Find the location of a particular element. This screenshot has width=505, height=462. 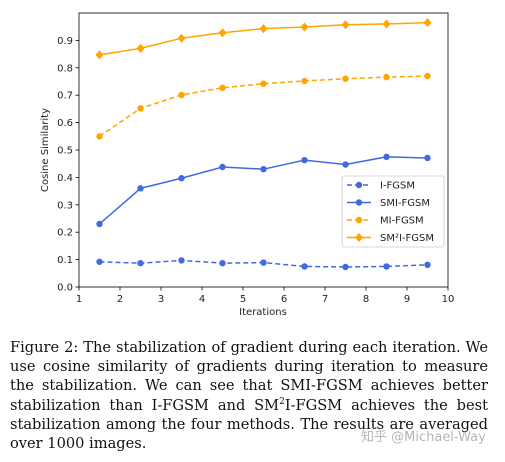

x-tick-label: 2 is located at coordinates (120, 299).